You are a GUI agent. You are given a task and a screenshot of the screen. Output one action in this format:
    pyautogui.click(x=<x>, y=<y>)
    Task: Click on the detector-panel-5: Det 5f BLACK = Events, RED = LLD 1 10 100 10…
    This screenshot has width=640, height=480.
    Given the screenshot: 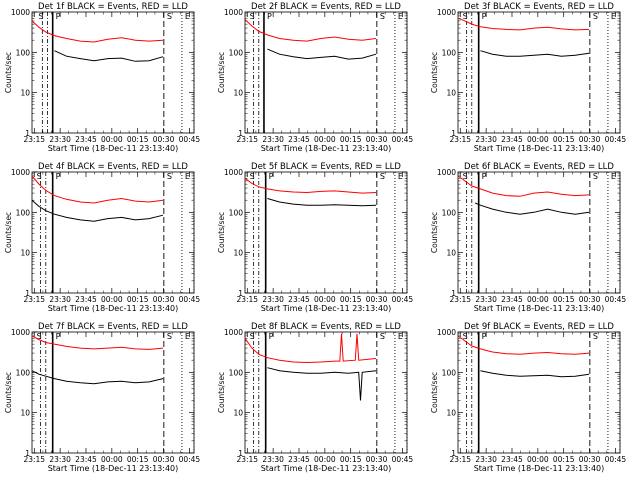 What is the action you would take?
    pyautogui.click(x=315, y=237)
    